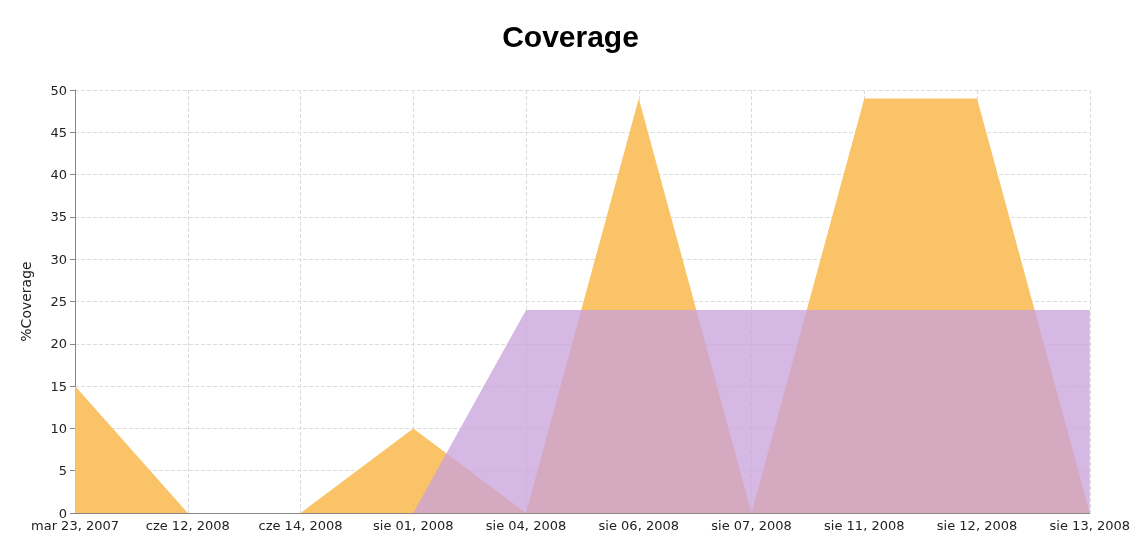  I want to click on y-tick-label: 20, so click(58, 344).